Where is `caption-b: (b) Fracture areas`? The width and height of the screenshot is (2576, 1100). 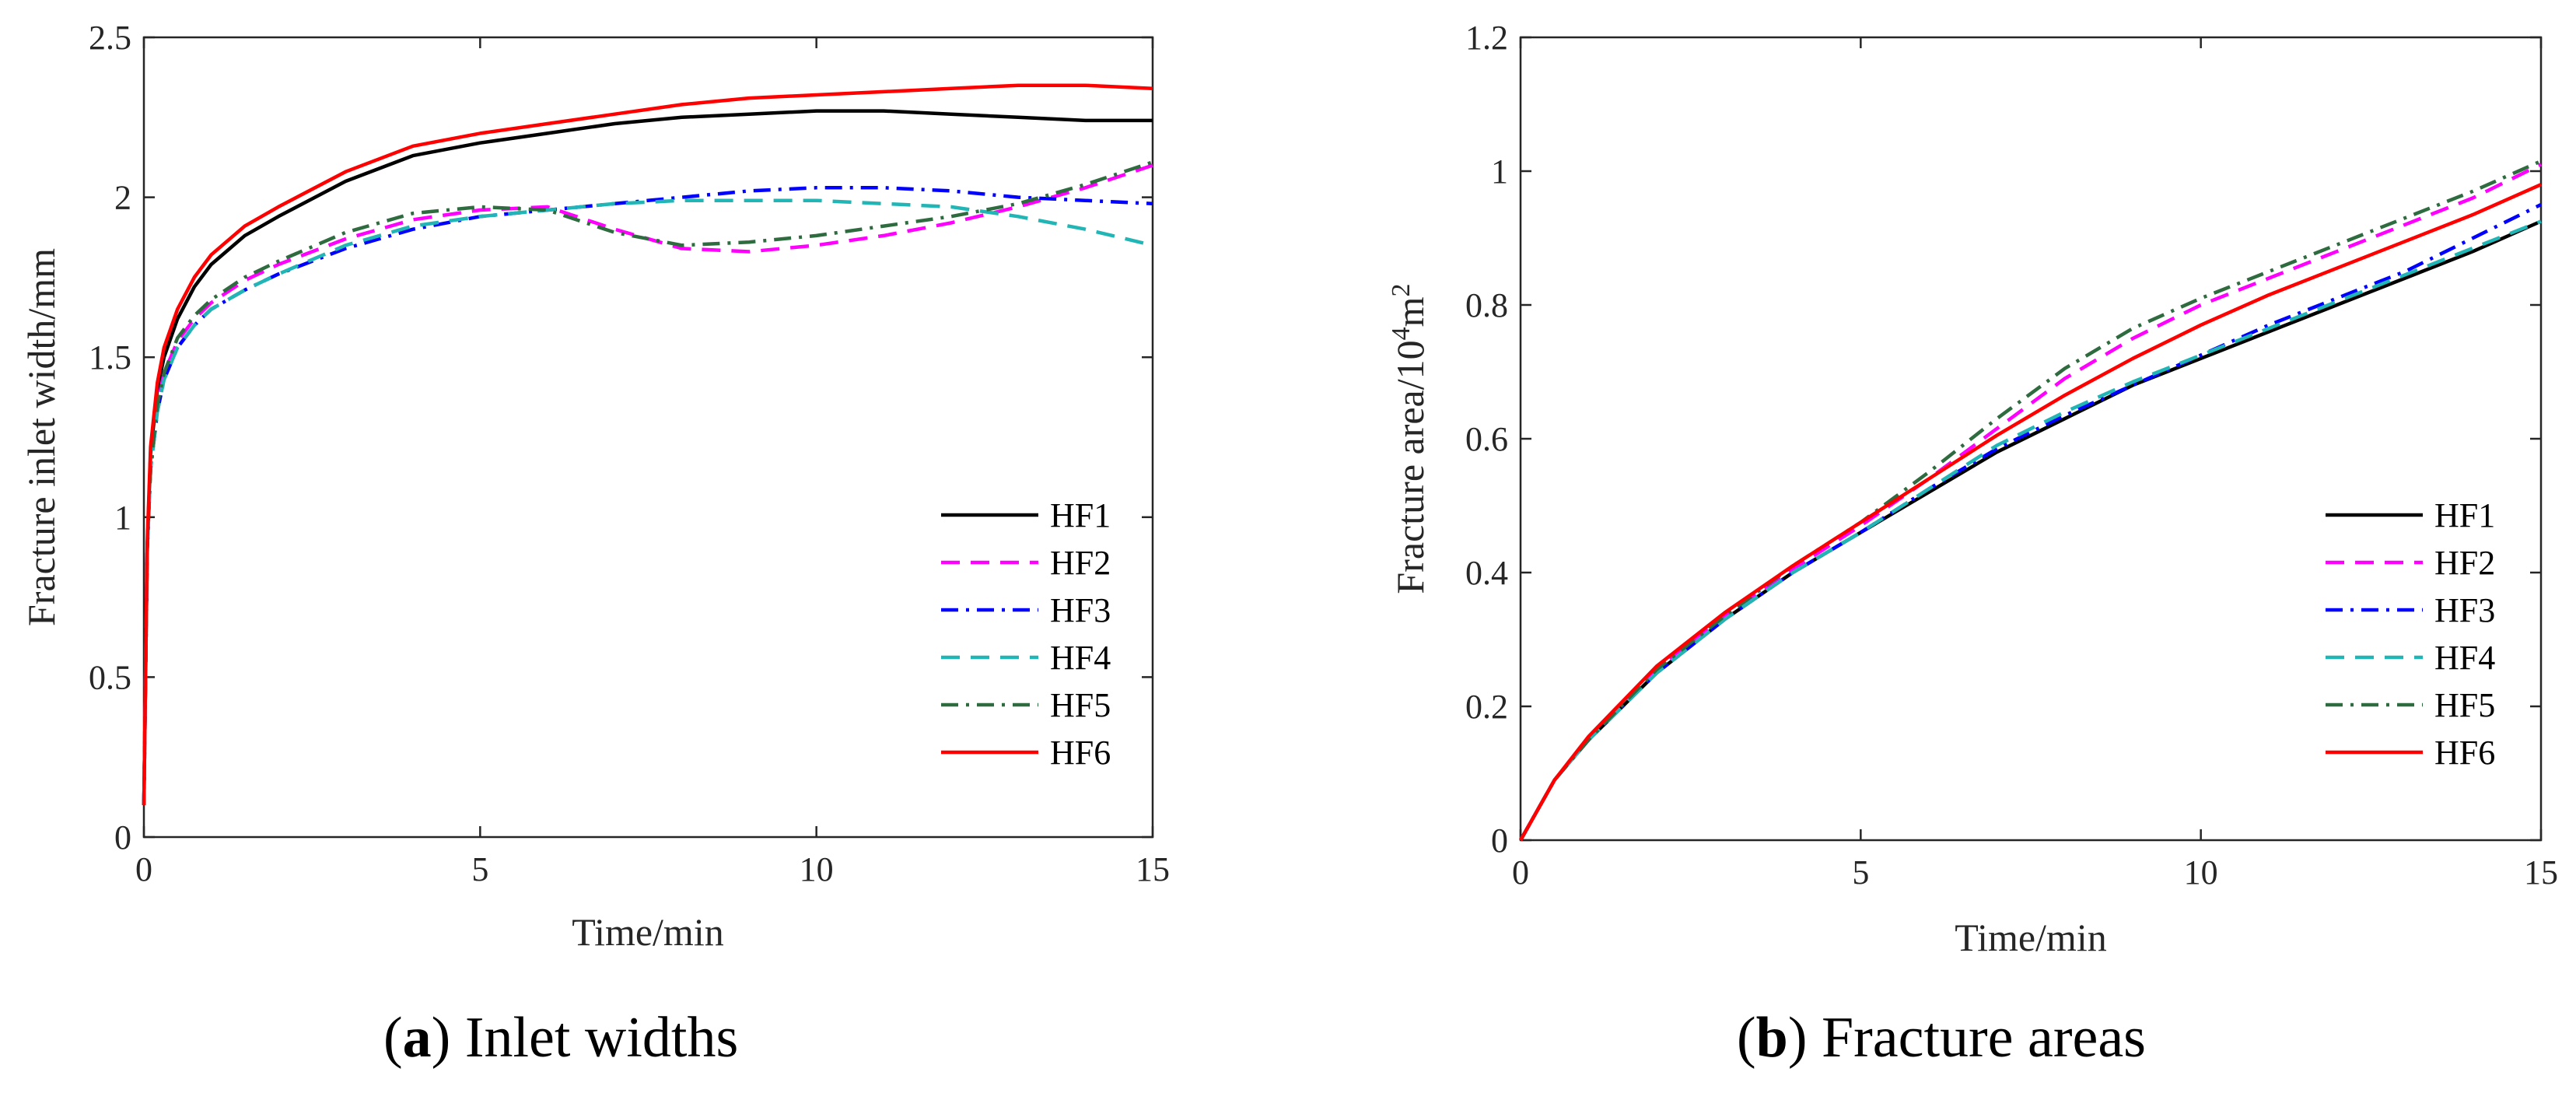
caption-b: (b) Fracture areas is located at coordinates (1941, 1038).